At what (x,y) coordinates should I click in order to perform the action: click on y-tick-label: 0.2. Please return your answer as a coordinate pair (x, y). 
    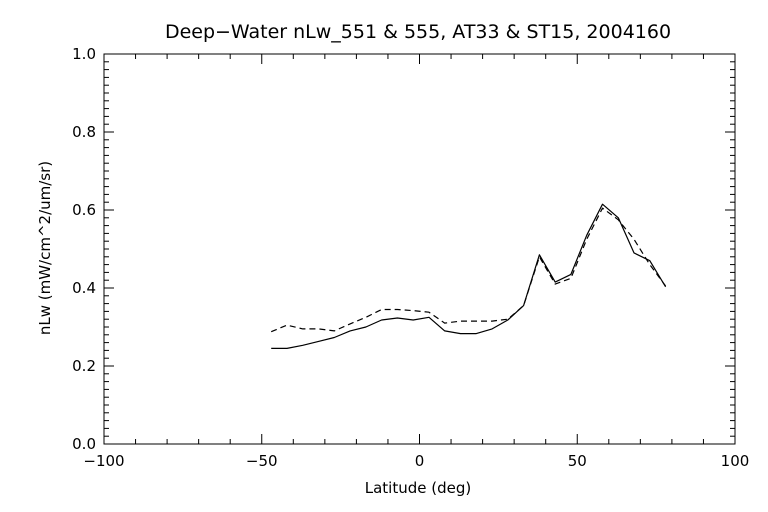
    Looking at the image, I should click on (84, 366).